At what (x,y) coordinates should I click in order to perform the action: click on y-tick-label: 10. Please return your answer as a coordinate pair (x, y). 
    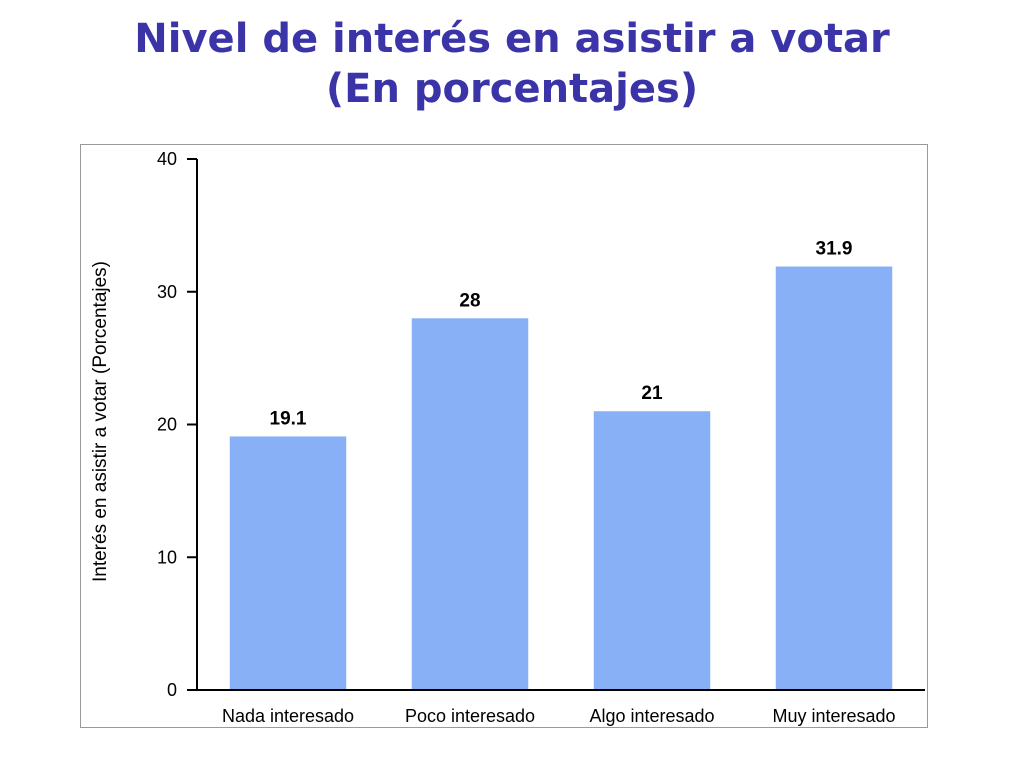
    Looking at the image, I should click on (167, 557).